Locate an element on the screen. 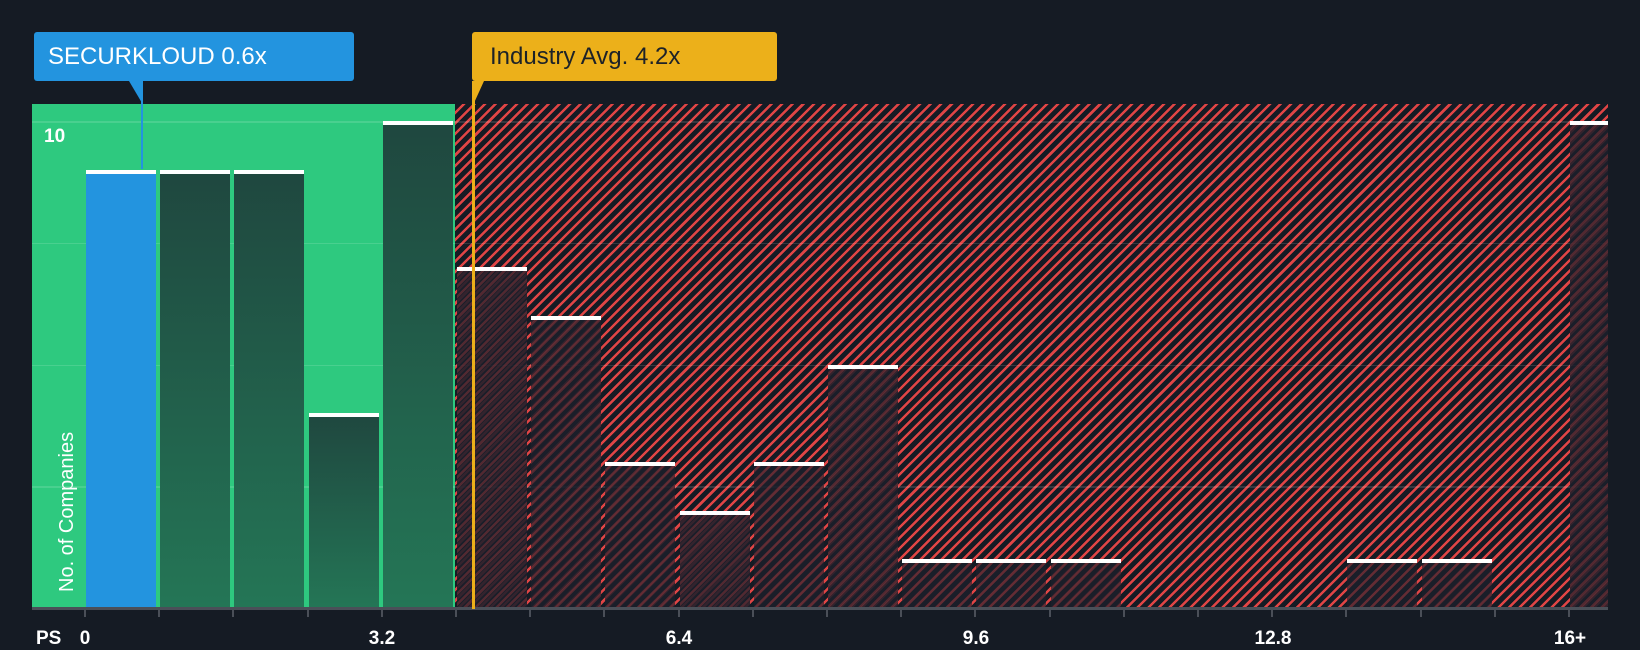 Image resolution: width=1640 pixels, height=650 pixels. x-tick-label: 0 is located at coordinates (85, 638).